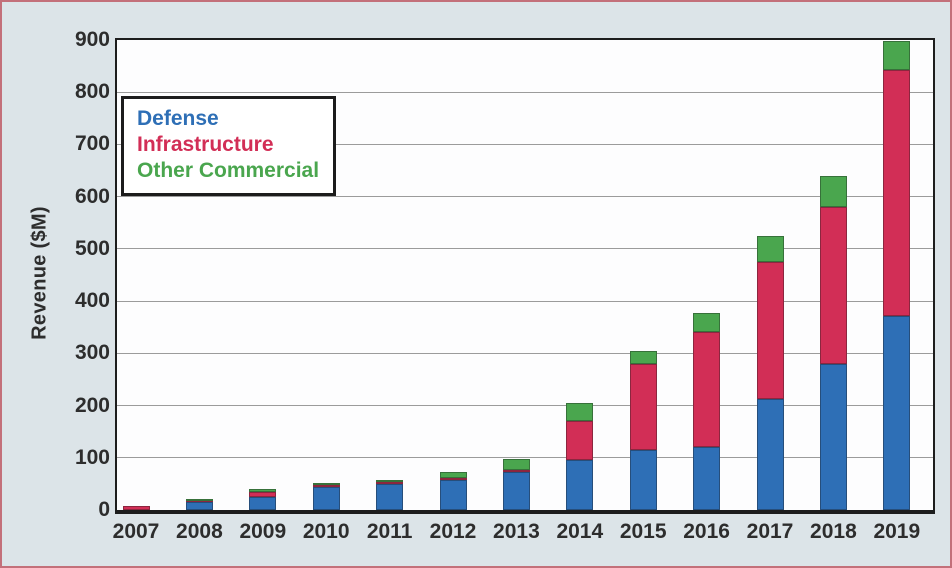  What do you see at coordinates (199, 531) in the screenshot?
I see `x-tick-label: 2008` at bounding box center [199, 531].